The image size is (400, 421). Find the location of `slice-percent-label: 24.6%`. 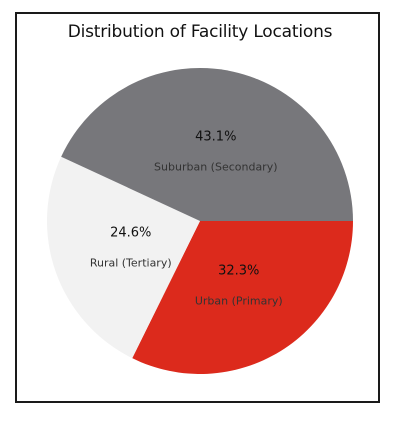

slice-percent-label: 24.6% is located at coordinates (130, 232).